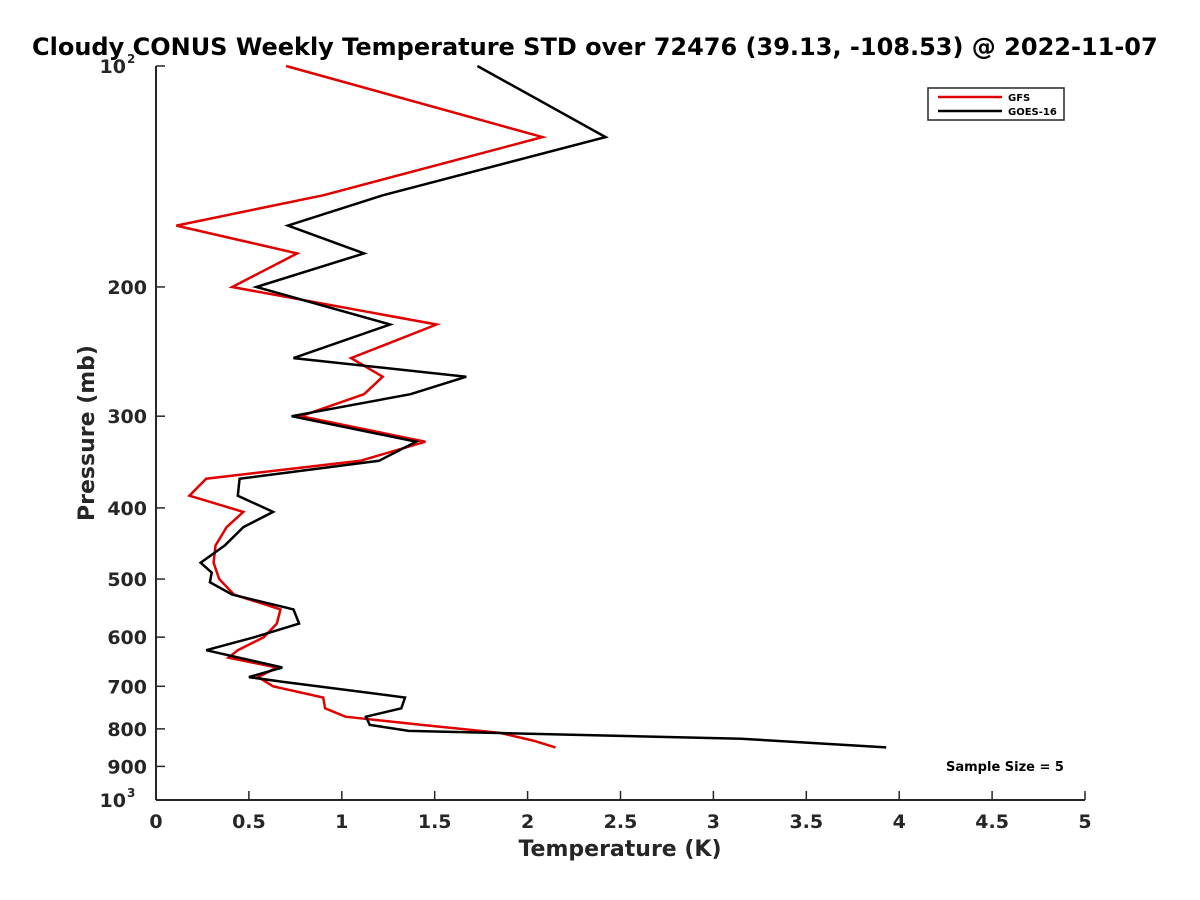 This screenshot has height=900, width=1200. What do you see at coordinates (899, 822) in the screenshot?
I see `x-tick-label: 4` at bounding box center [899, 822].